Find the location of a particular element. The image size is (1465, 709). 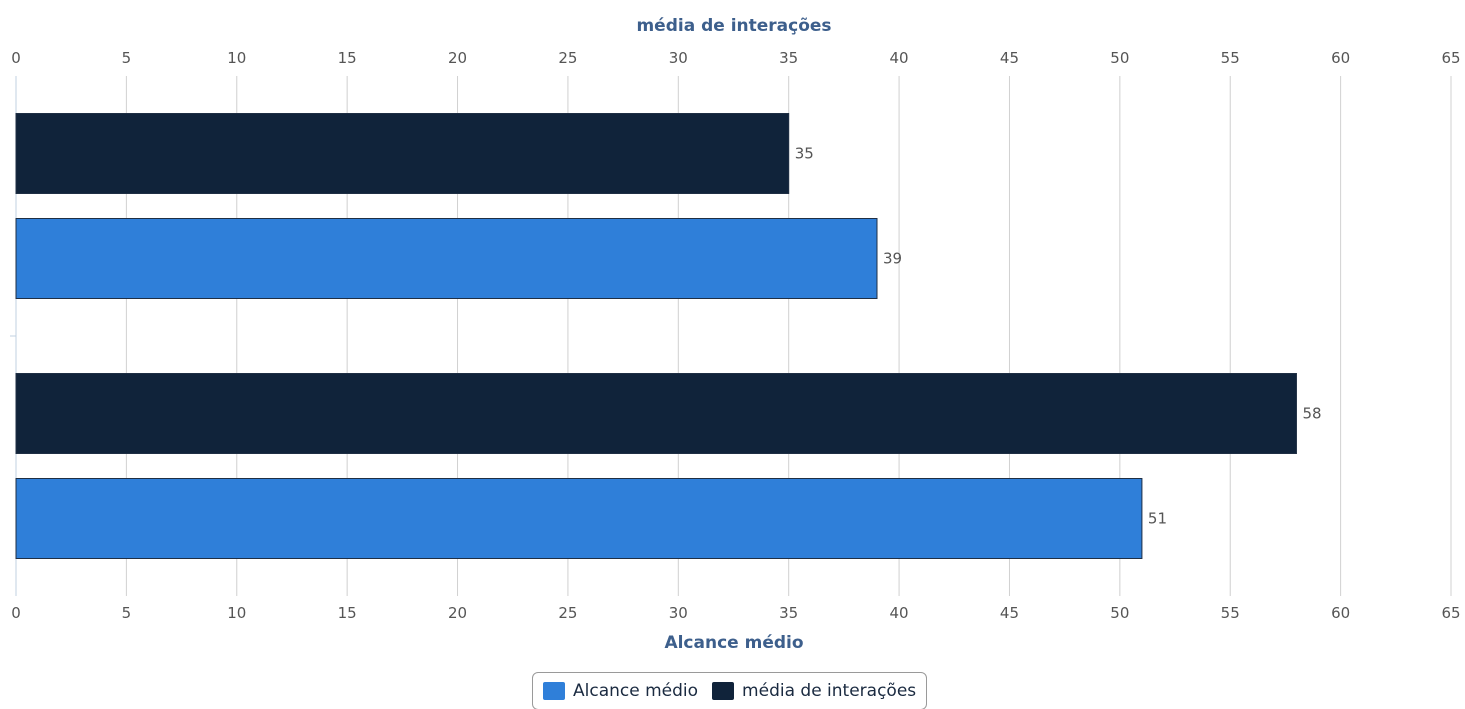

bottom-tick-label-55: 55 is located at coordinates (1230, 613).